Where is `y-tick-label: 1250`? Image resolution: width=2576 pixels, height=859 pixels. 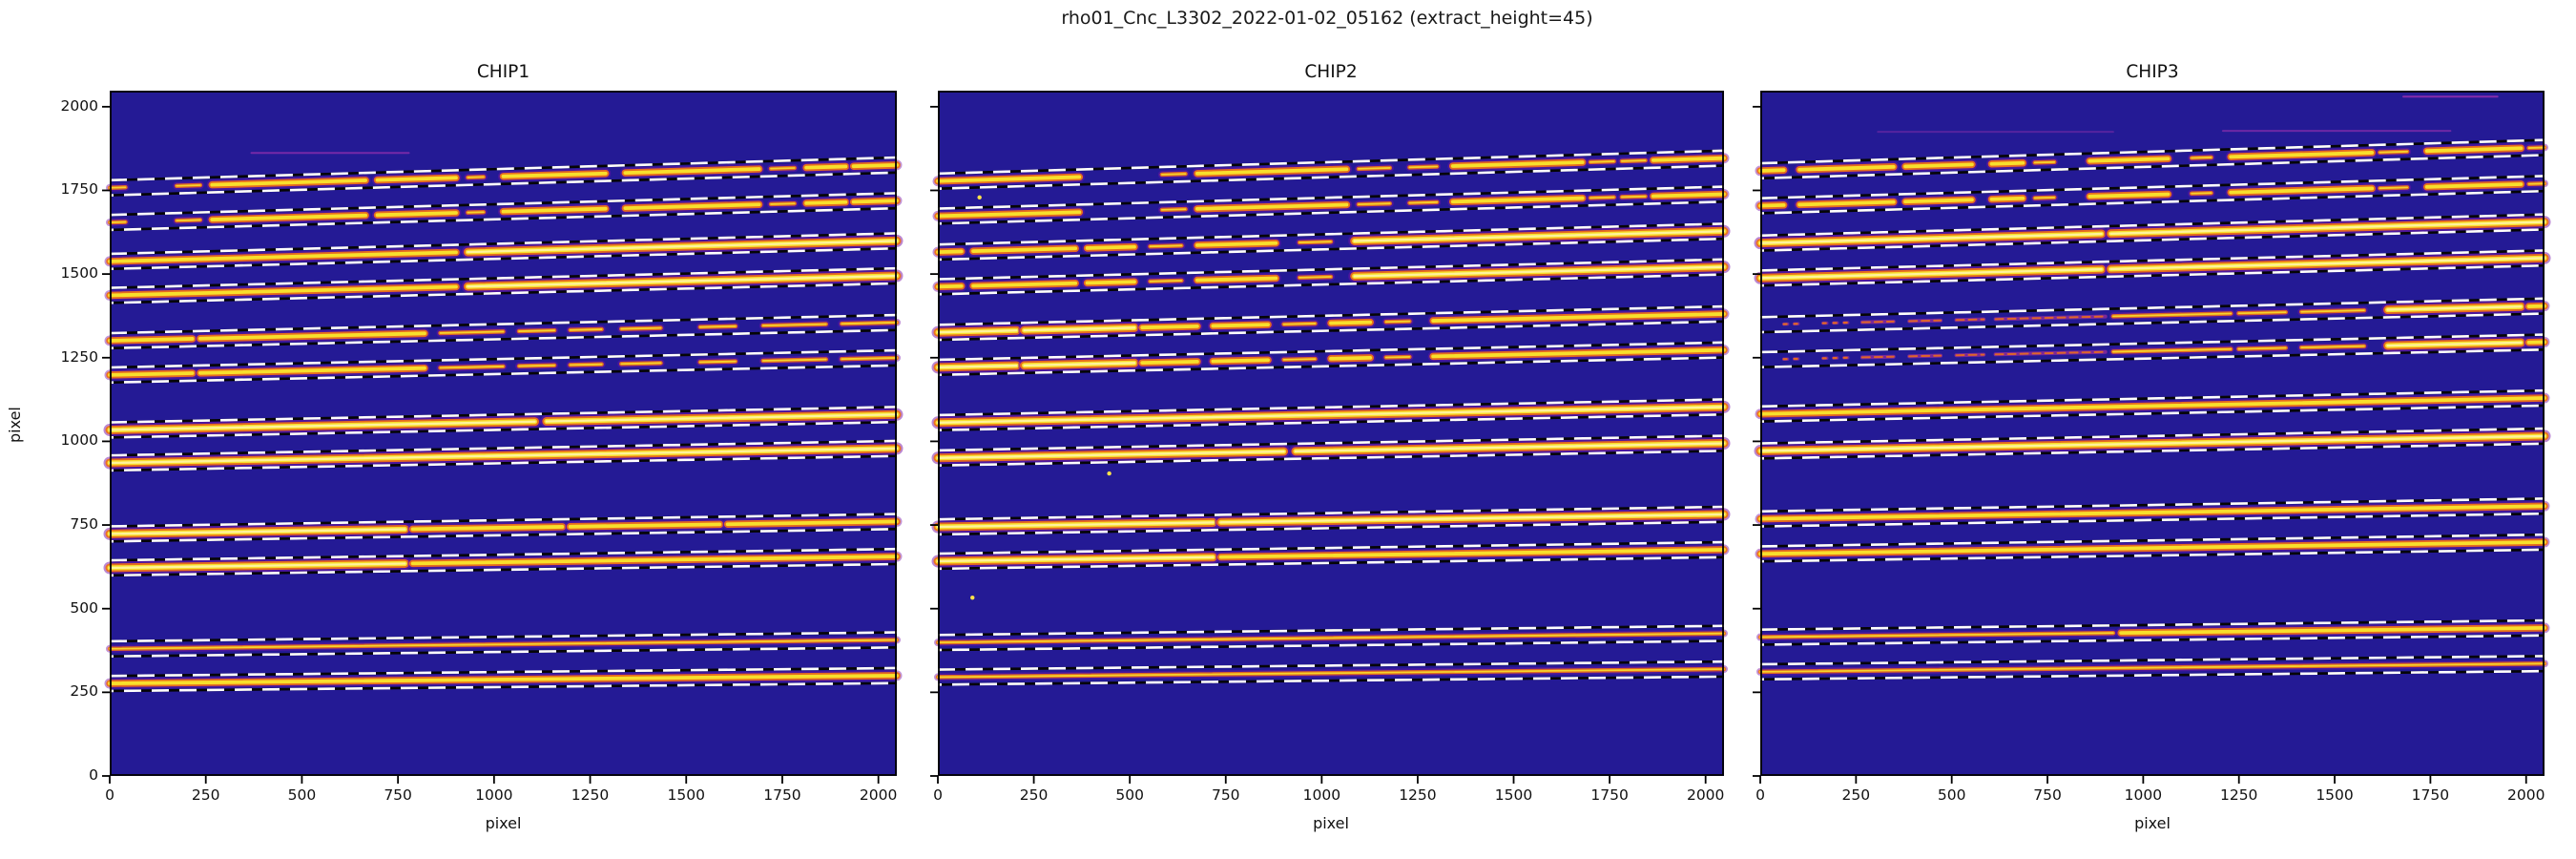
y-tick-label: 1250 is located at coordinates (79, 356).